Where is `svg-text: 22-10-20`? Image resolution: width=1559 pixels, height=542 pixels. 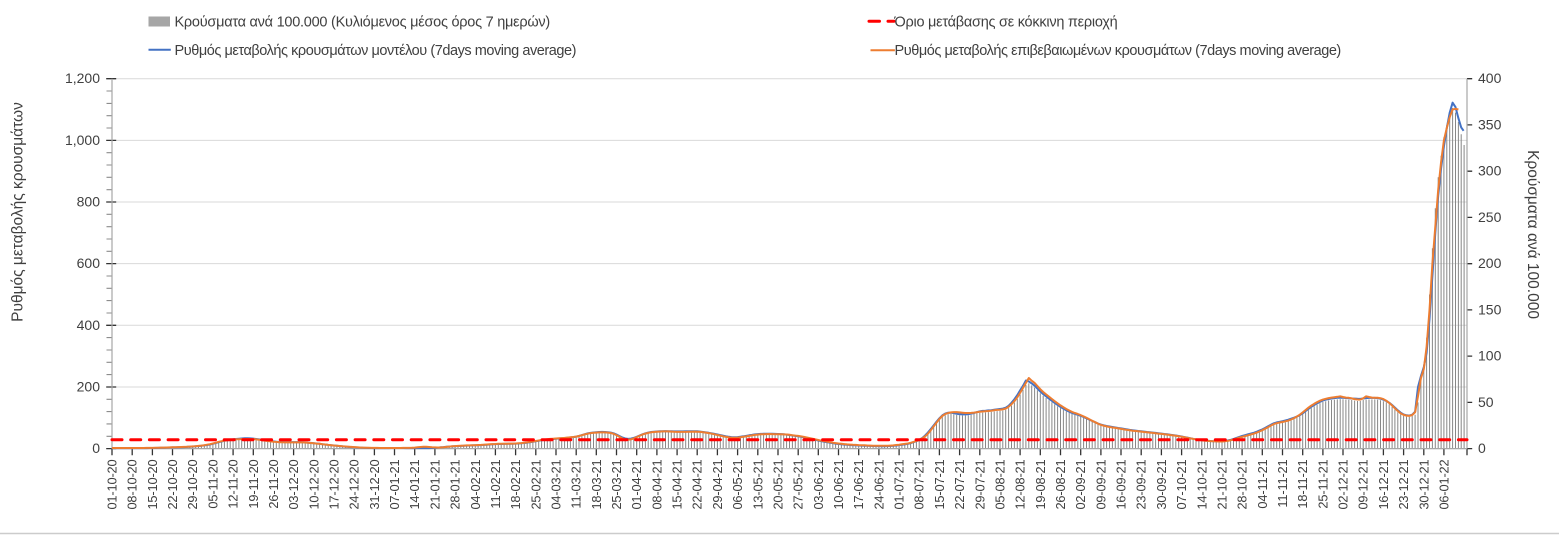 svg-text: 22-10-20 is located at coordinates (172, 484).